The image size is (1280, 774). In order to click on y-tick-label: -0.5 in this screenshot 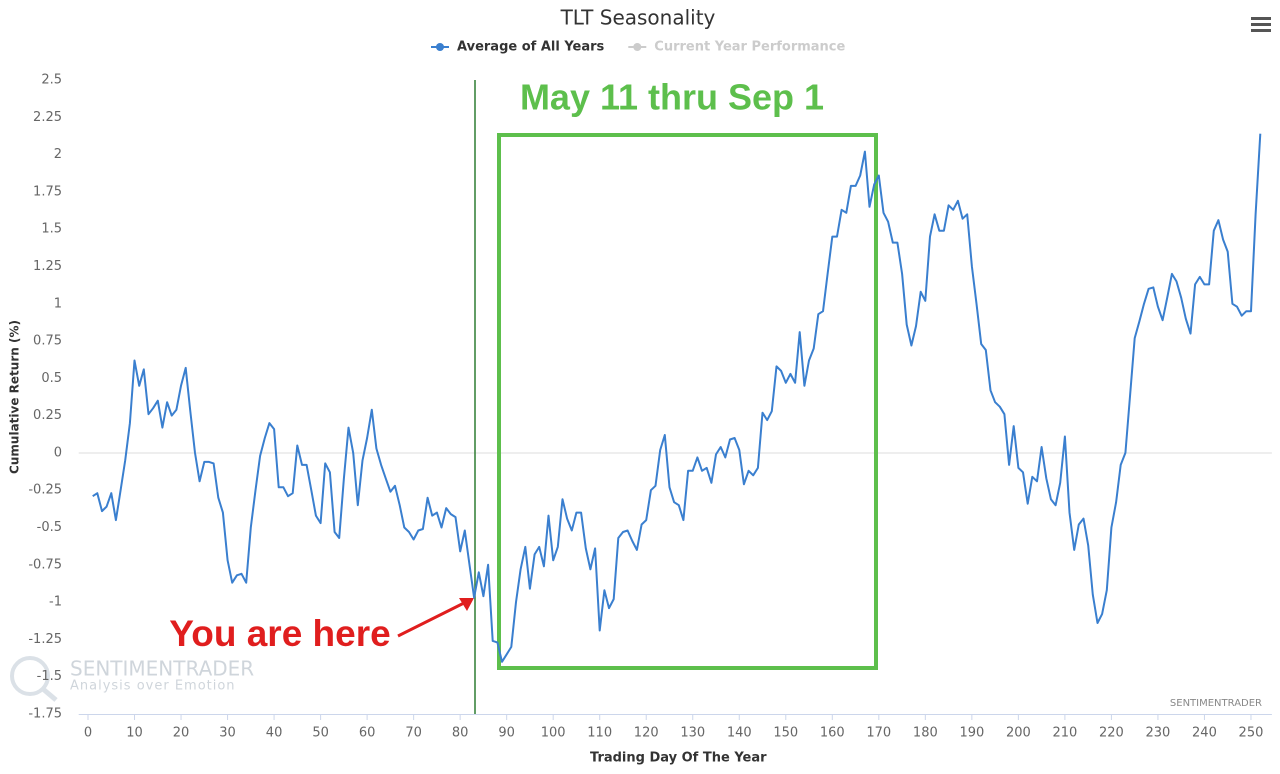, I will do `click(49, 527)`.